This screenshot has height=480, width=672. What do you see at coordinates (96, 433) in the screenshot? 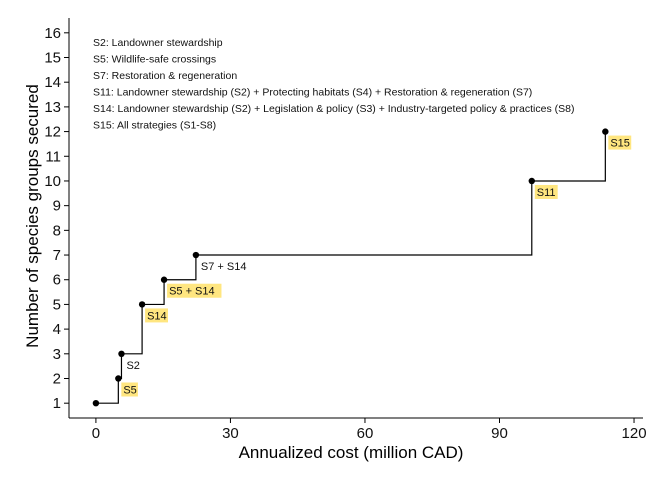
I see `x-tick-label: 0` at bounding box center [96, 433].